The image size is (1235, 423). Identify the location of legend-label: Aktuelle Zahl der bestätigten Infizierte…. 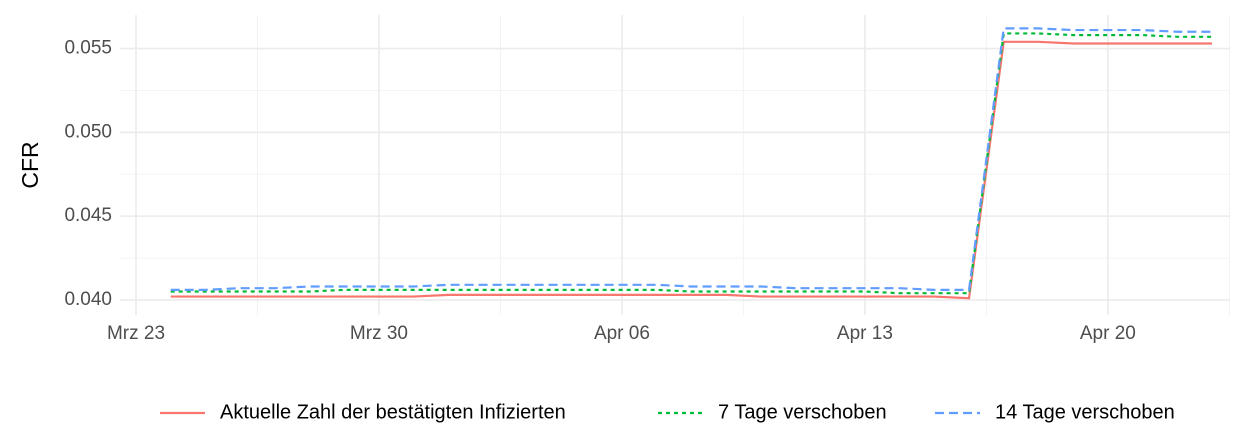
(393, 412).